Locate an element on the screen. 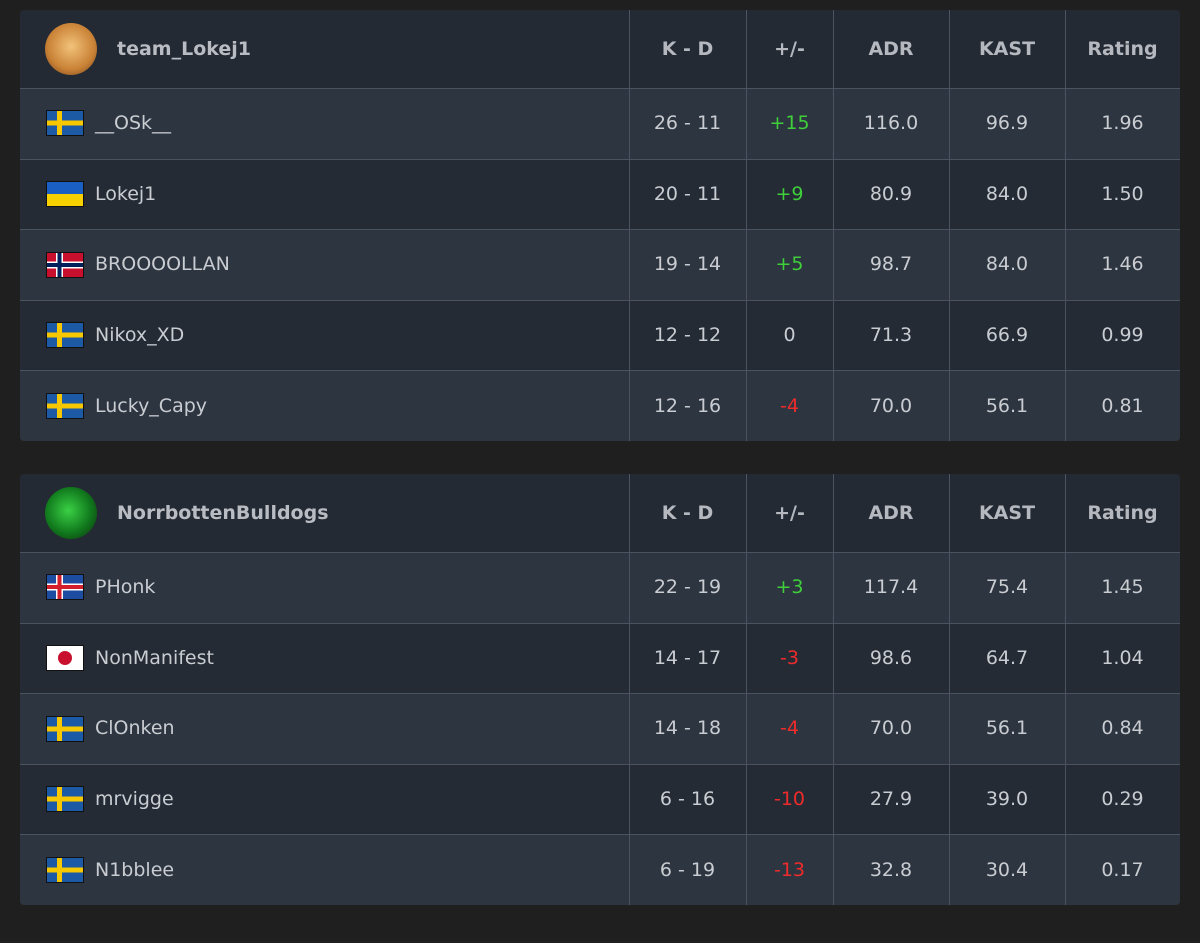 Image resolution: width=1200 pixels, height=943 pixels. team-name: team_Lokej1 is located at coordinates (184, 49).